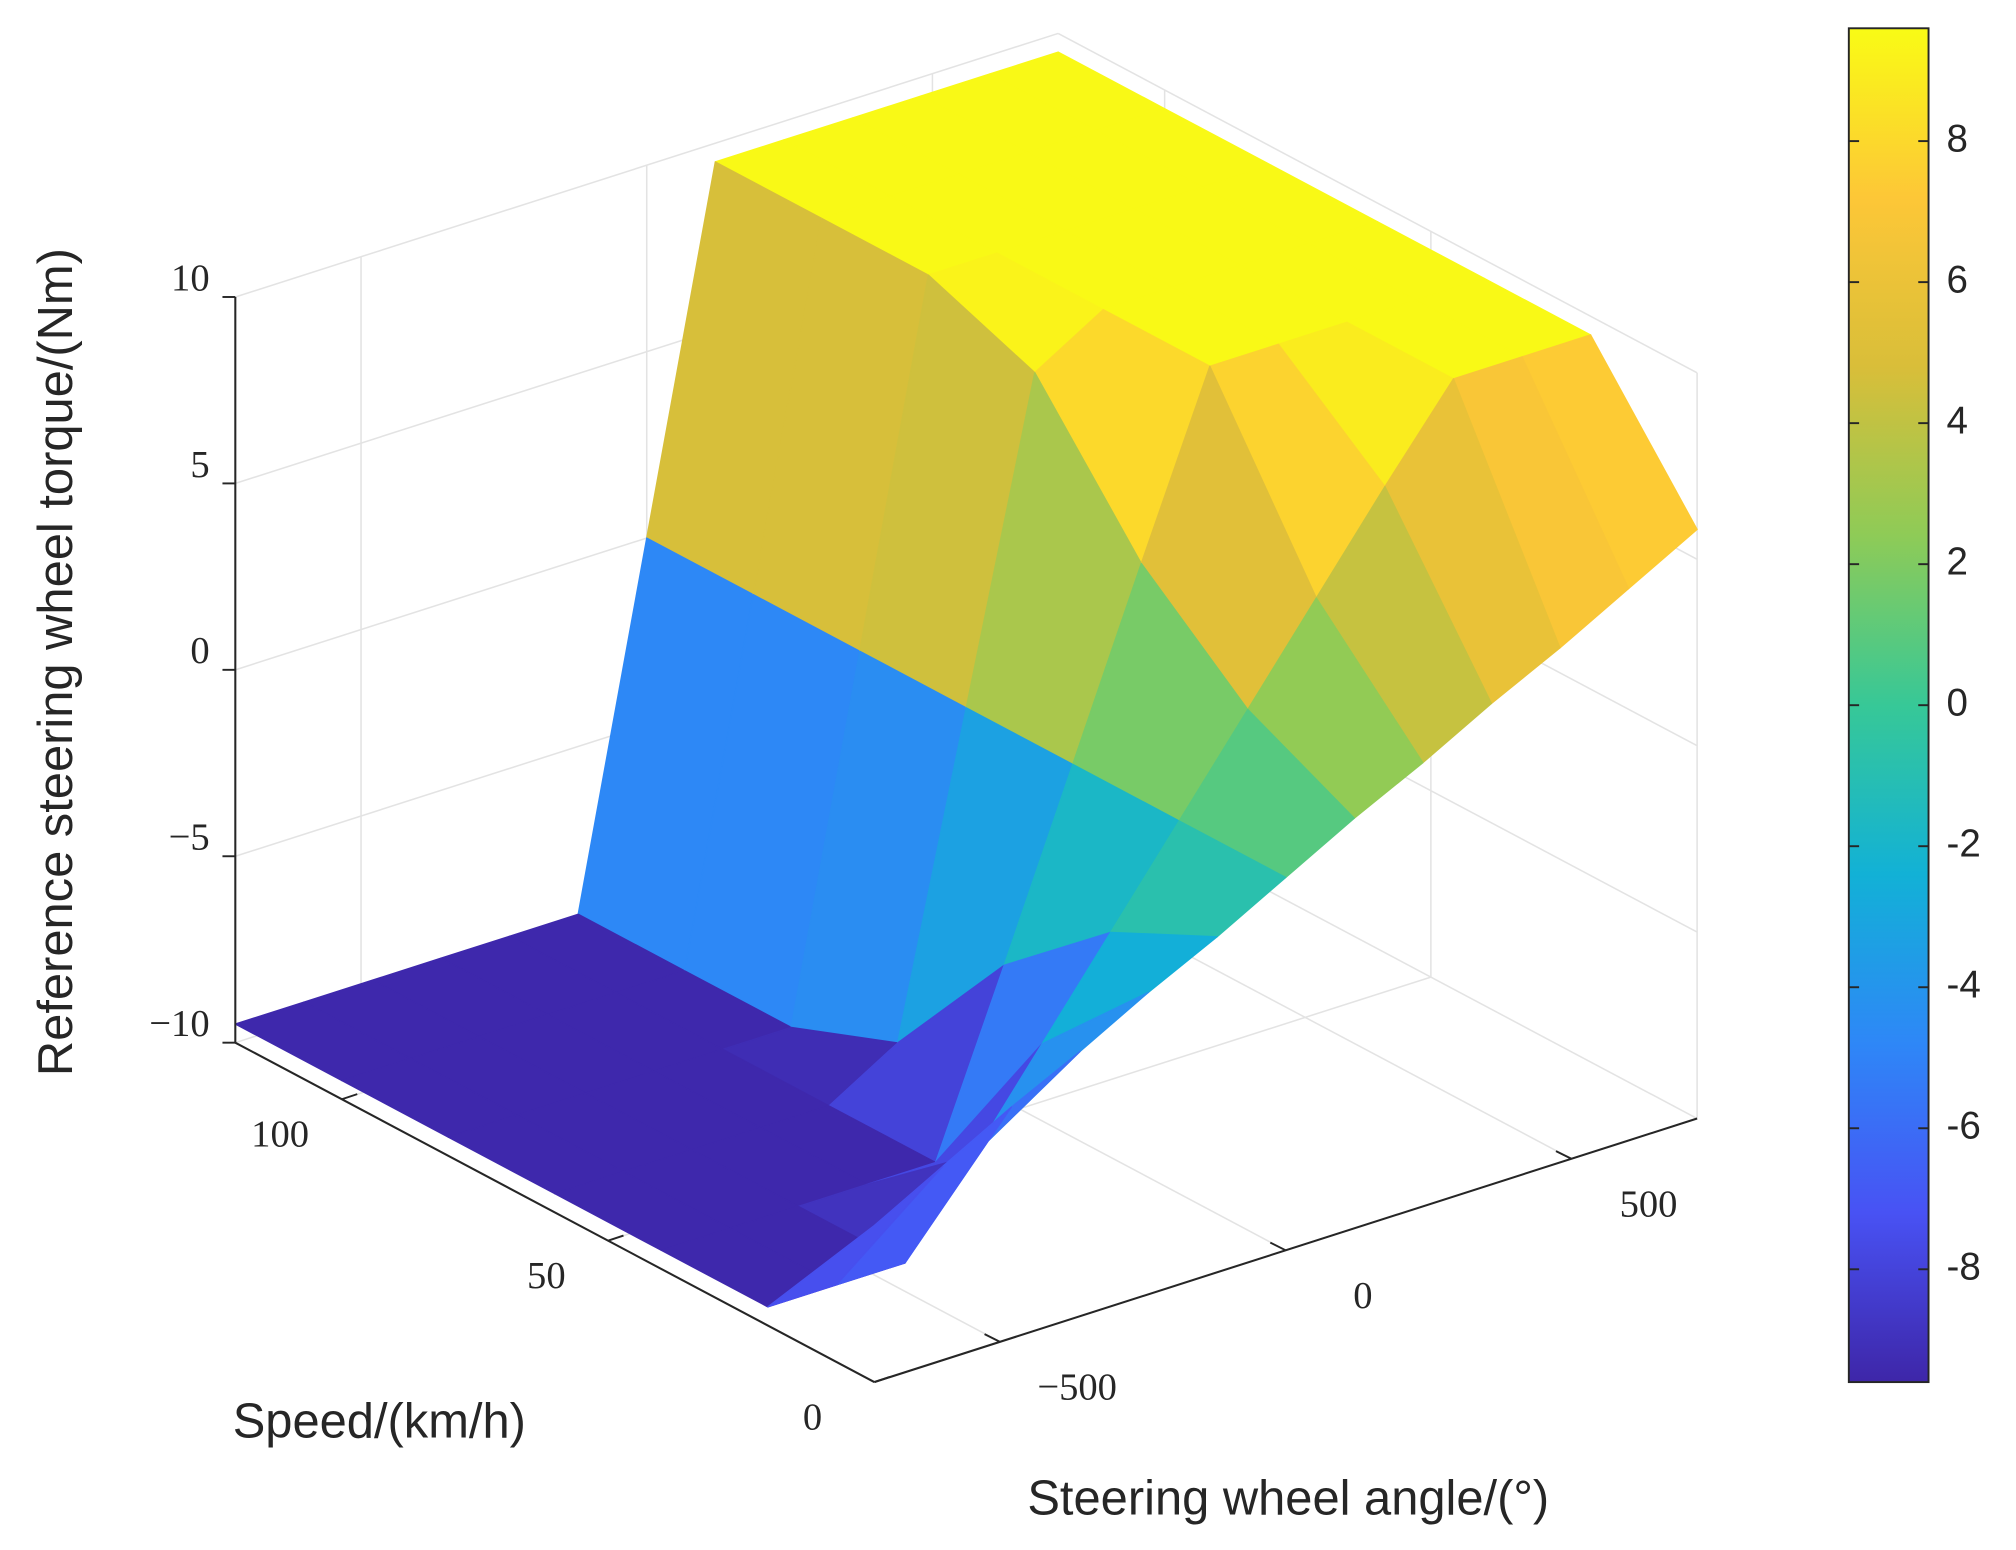  Describe the element at coordinates (199, 465) in the screenshot. I see `z-tick-label: 5` at that location.